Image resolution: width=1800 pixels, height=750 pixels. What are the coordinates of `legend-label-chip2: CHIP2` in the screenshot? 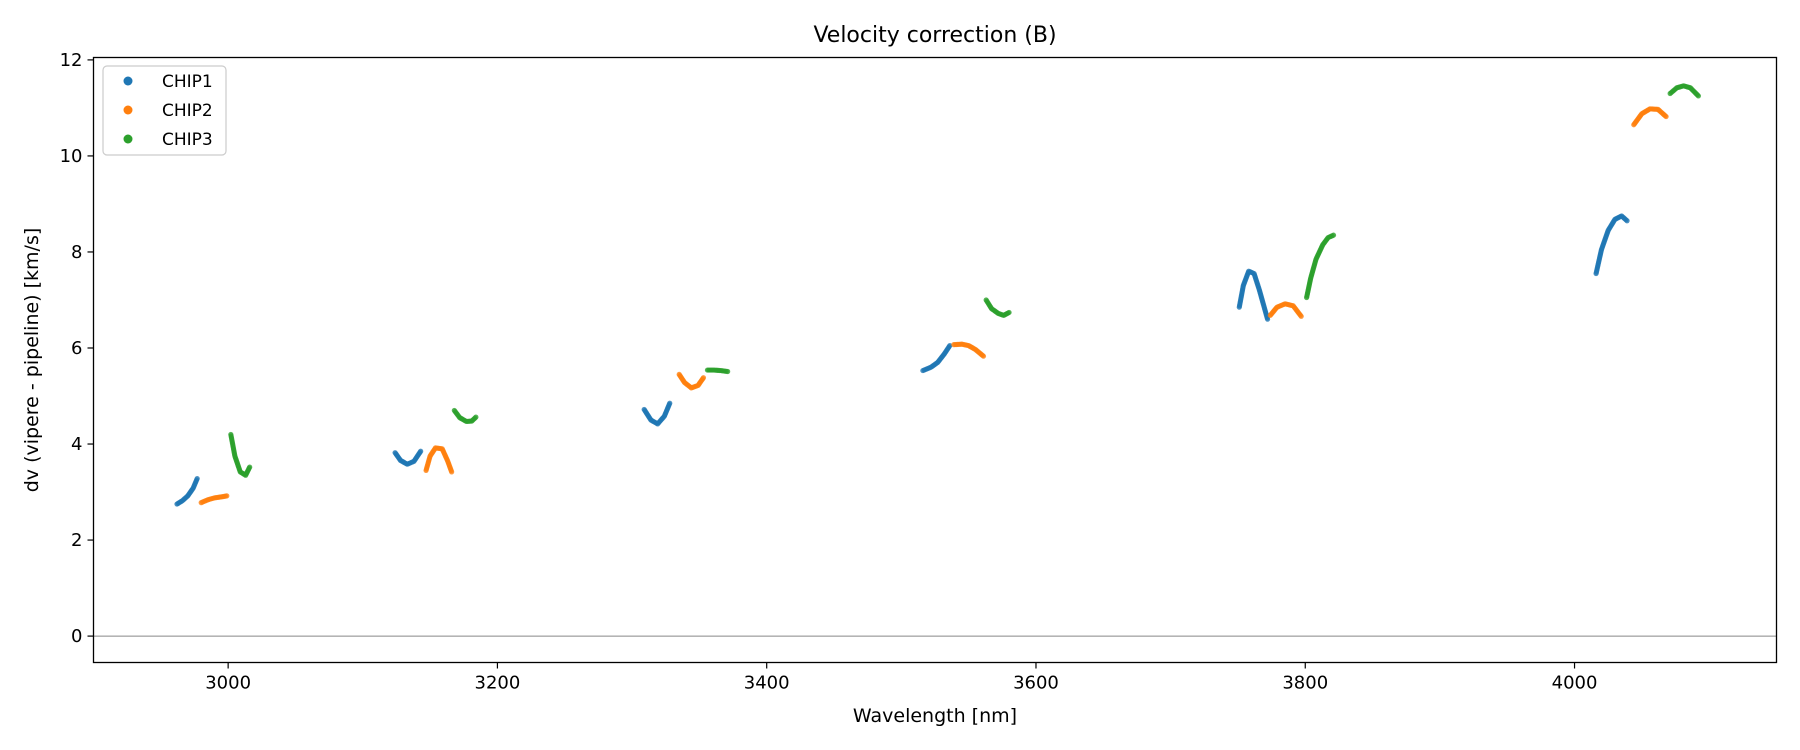 It's located at (187, 111).